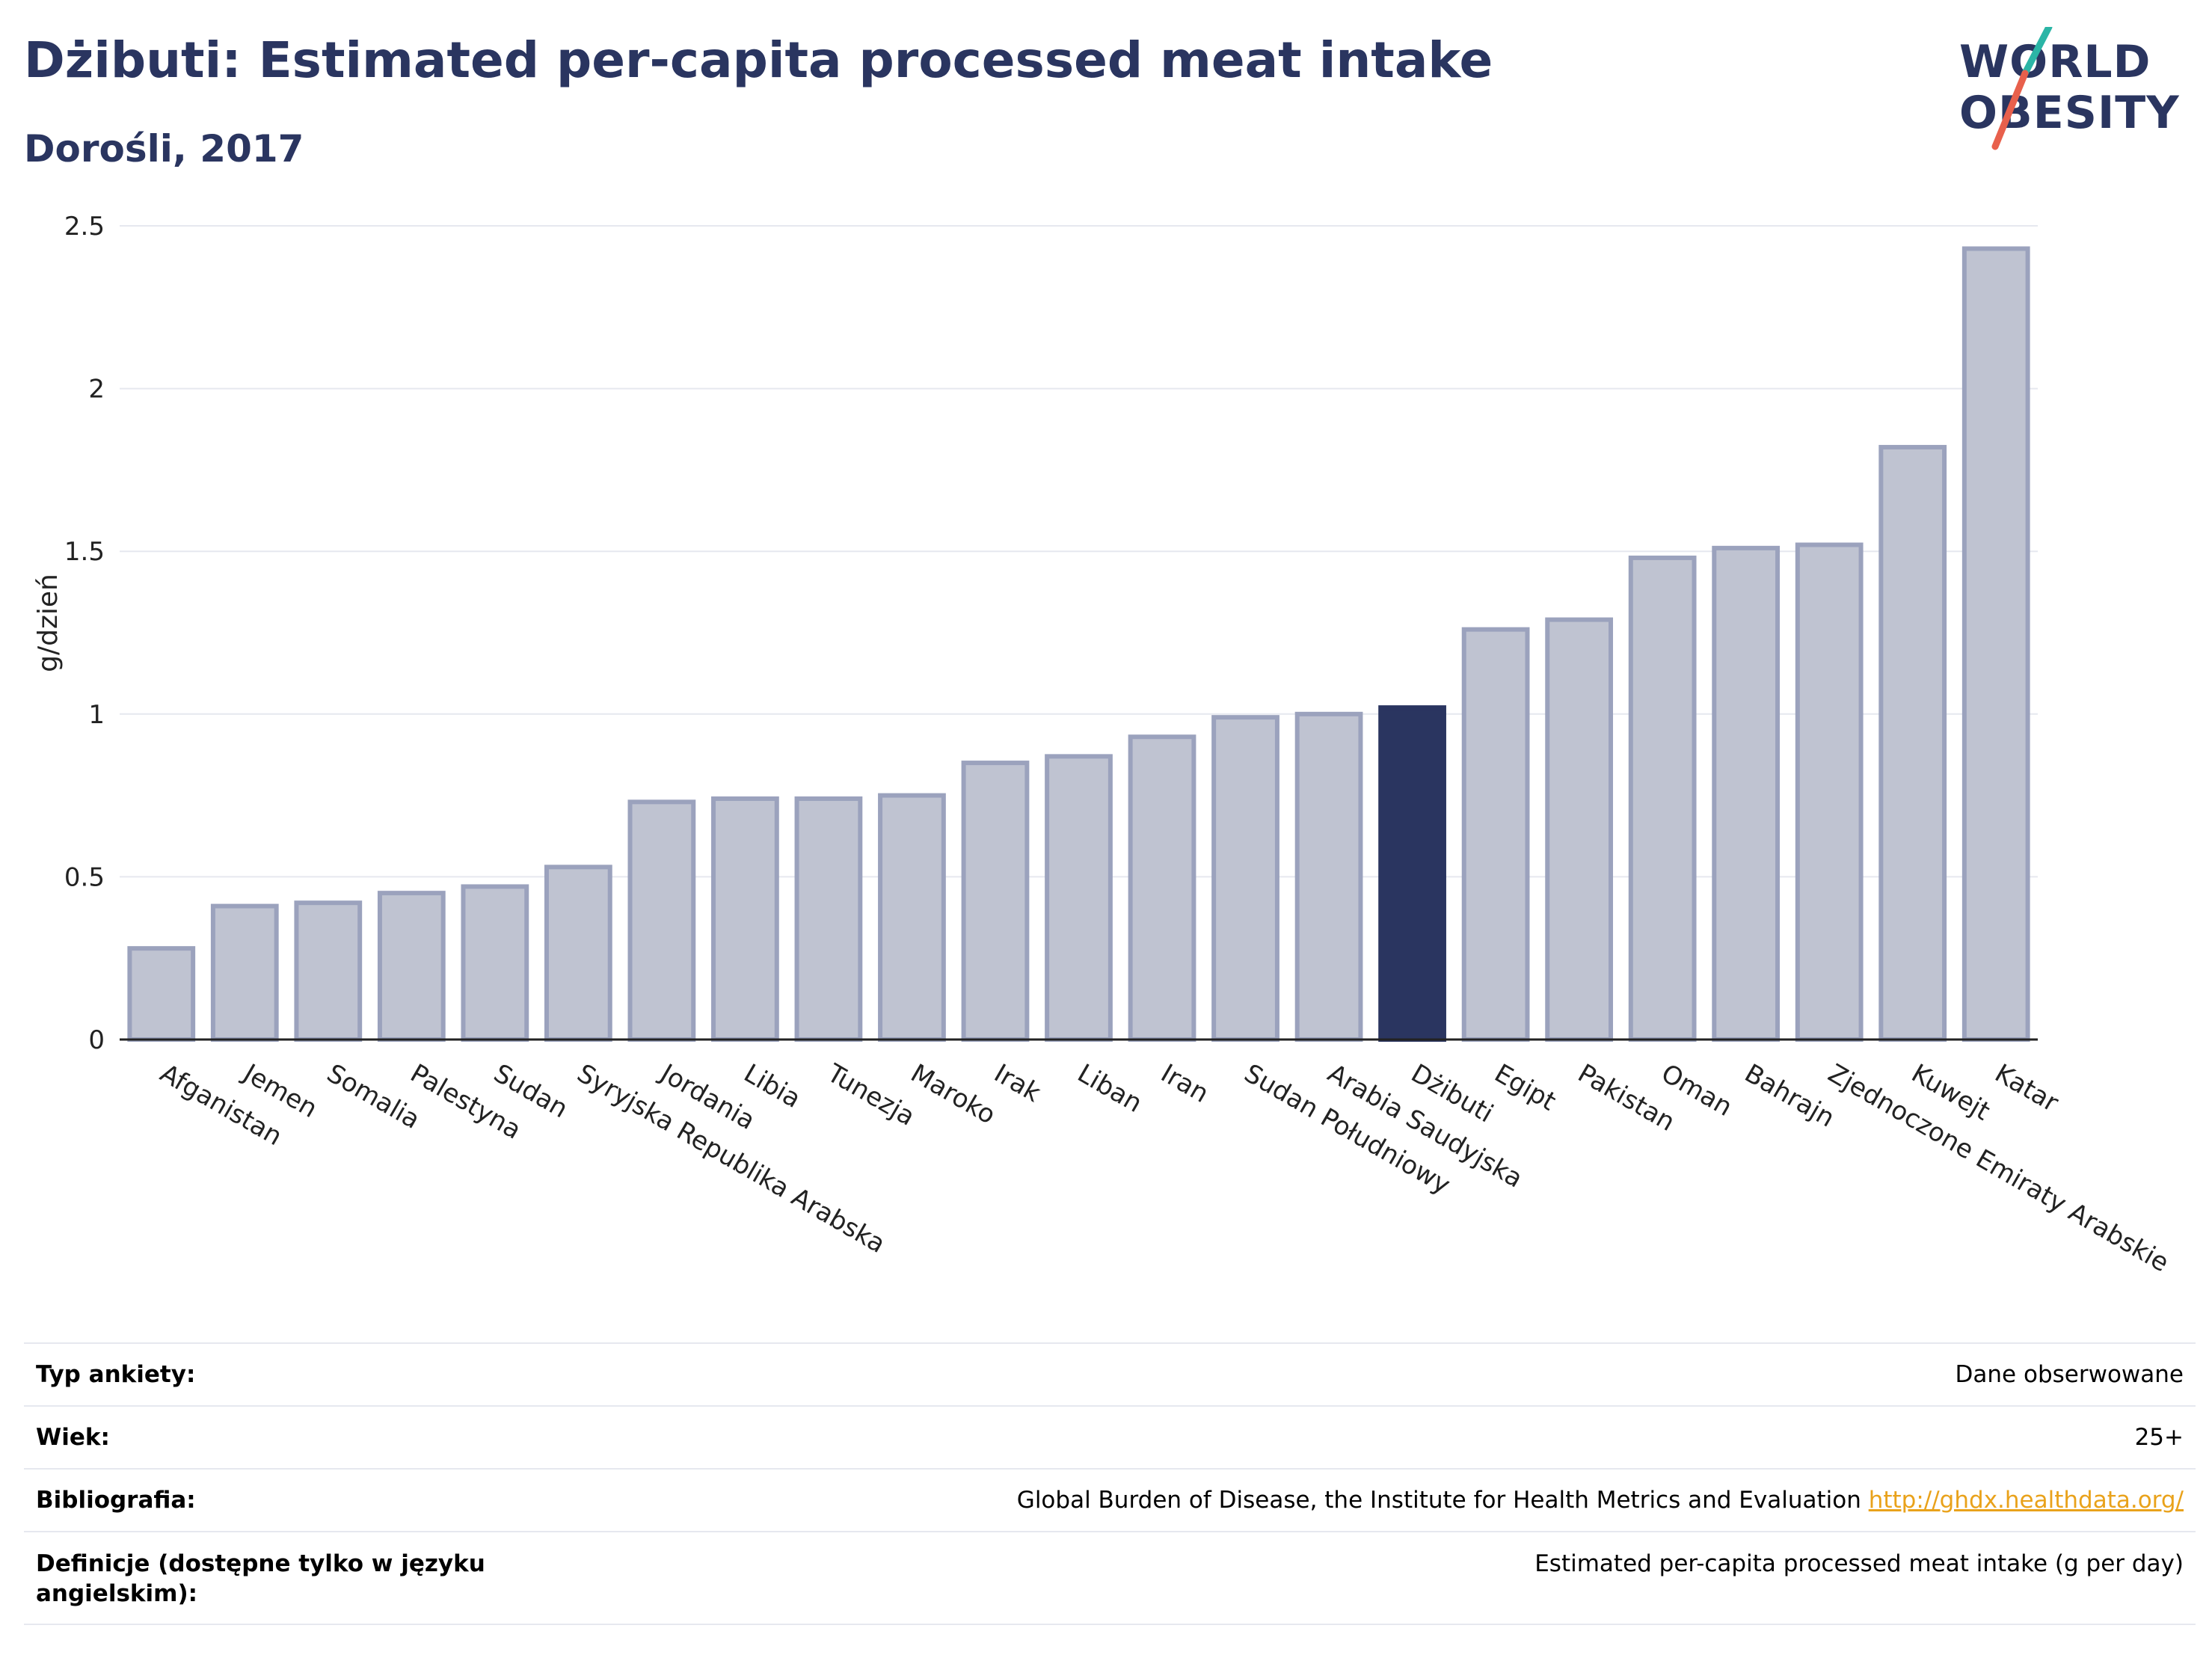 Image resolution: width=2212 pixels, height=1655 pixels. What do you see at coordinates (953, 1094) in the screenshot?
I see `x-tick-label: Maroko` at bounding box center [953, 1094].